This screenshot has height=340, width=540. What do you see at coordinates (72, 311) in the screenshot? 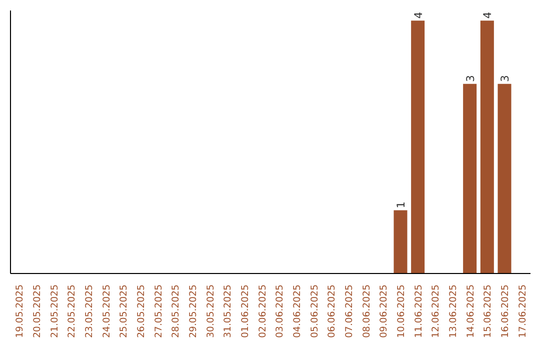
I see `x-tick-label: 22.05.2025` at bounding box center [72, 311].